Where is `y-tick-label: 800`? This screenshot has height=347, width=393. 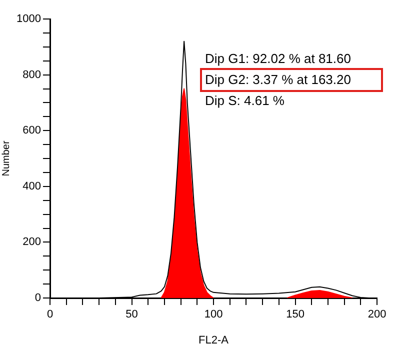
y-tick-label: 800 is located at coordinates (31, 74).